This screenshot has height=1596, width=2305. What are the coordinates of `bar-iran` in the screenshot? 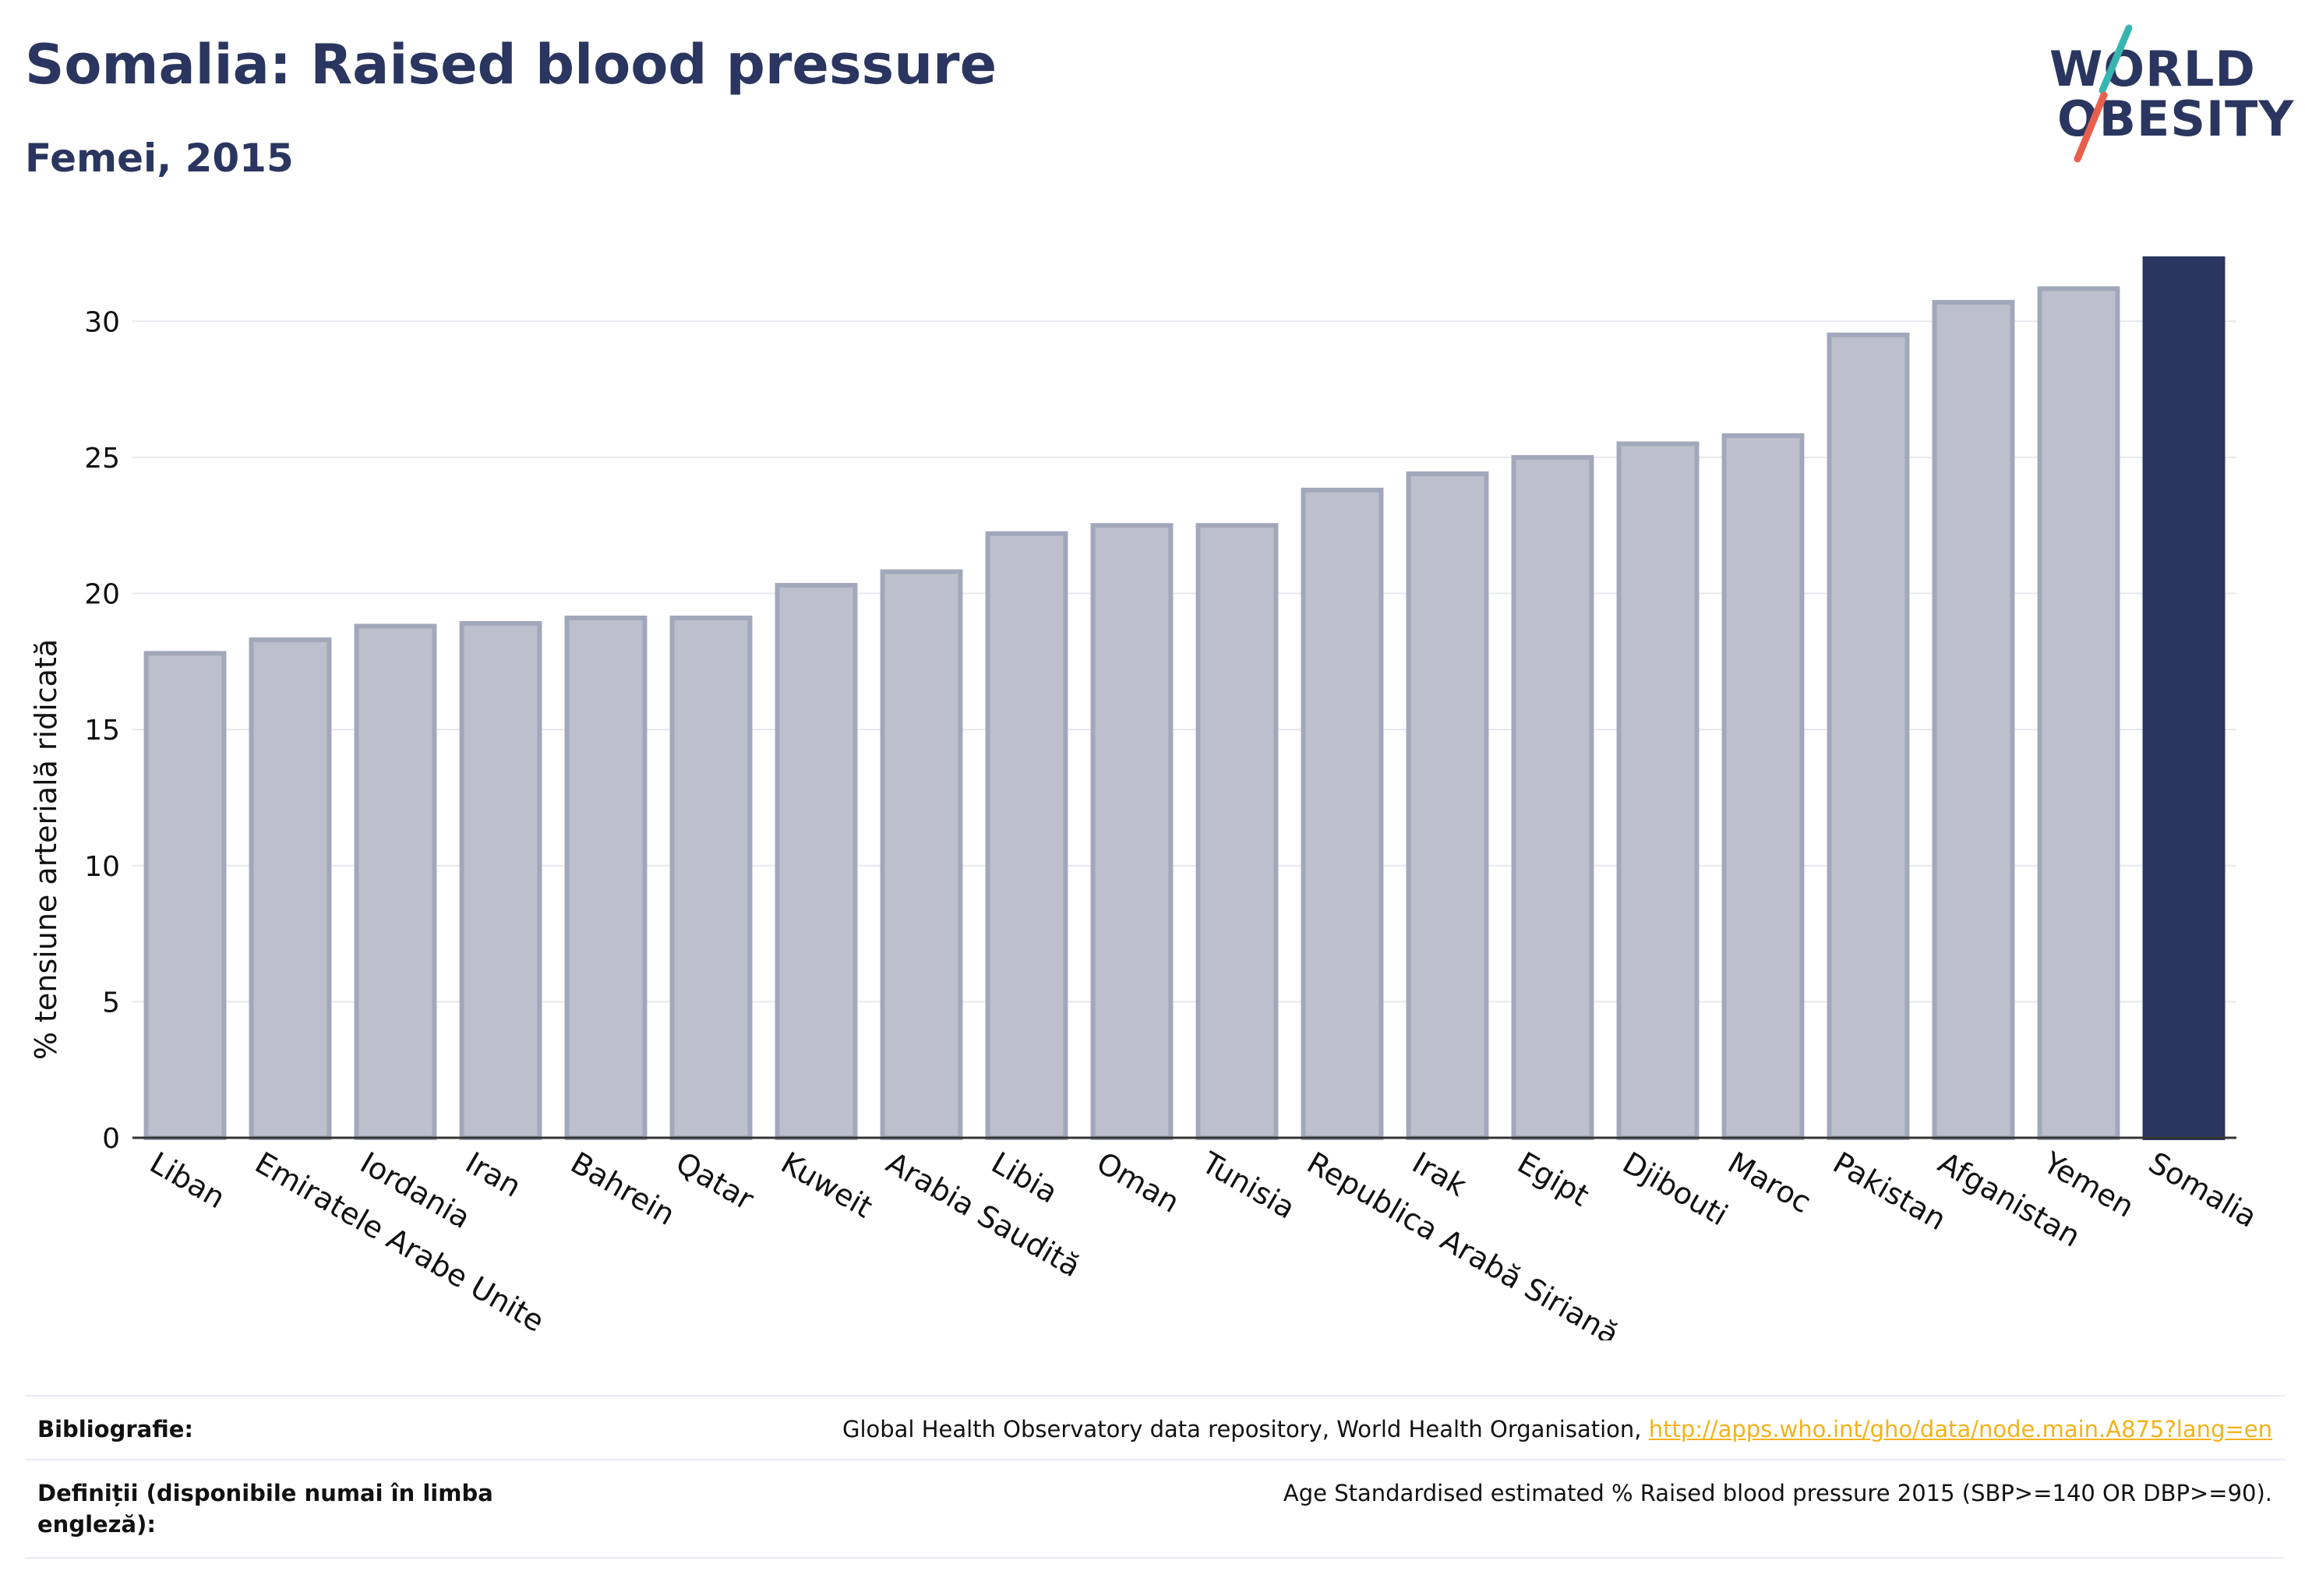 It's located at (501, 880).